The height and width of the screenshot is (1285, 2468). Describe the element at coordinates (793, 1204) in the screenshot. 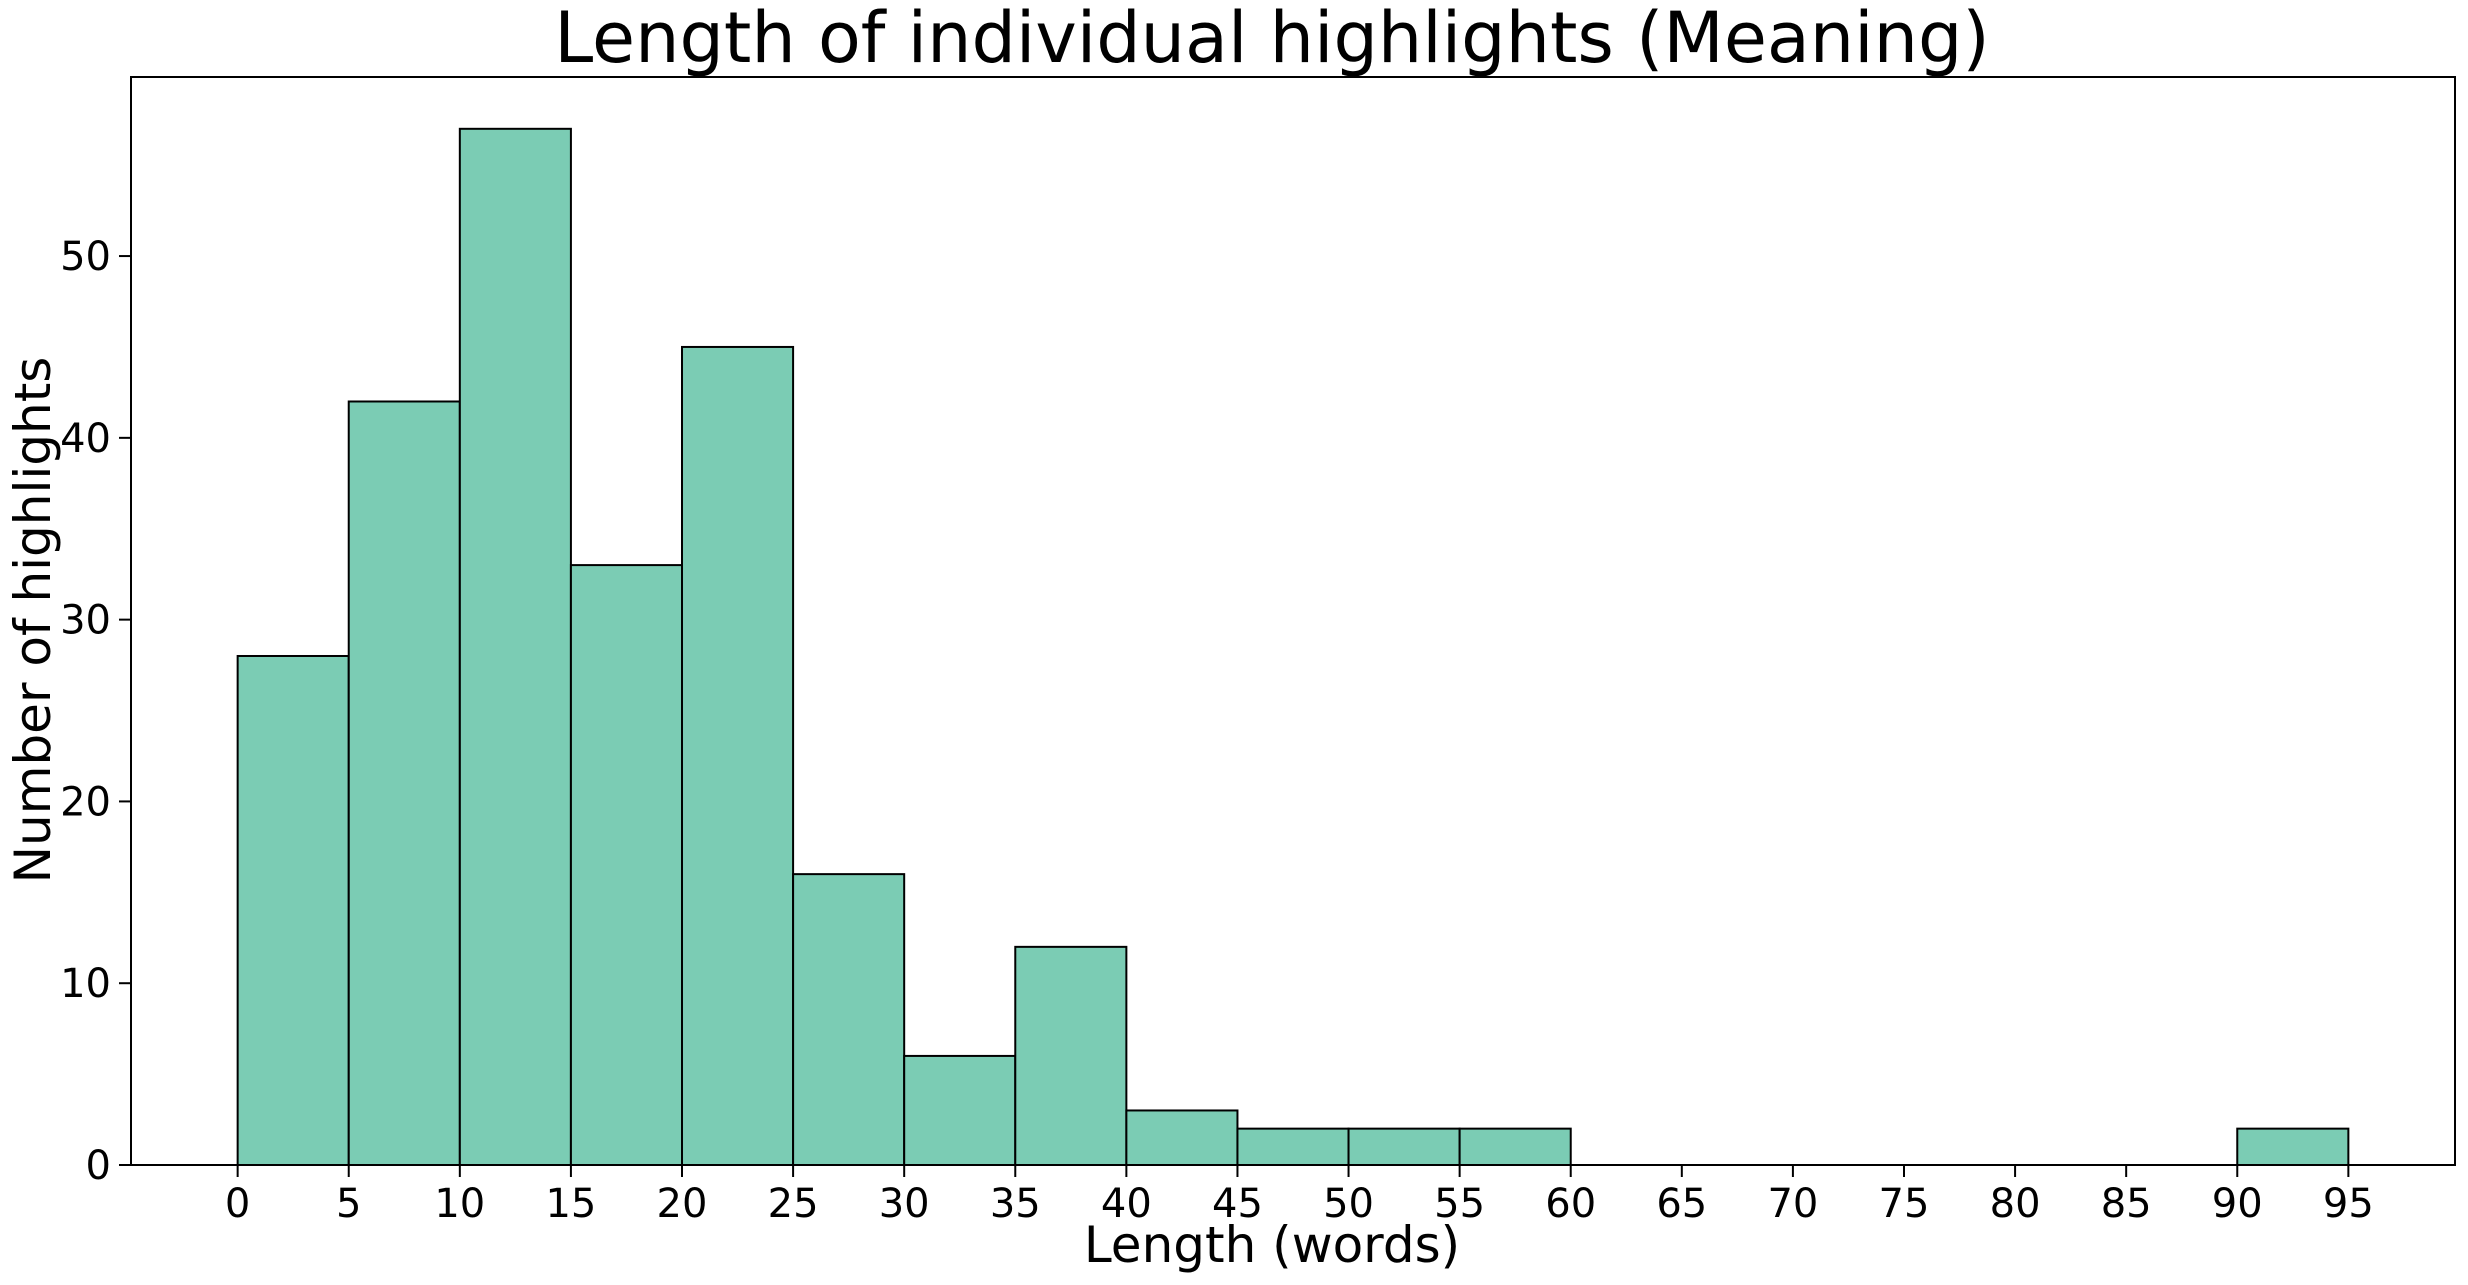

I see `x-tick-label: 25` at that location.